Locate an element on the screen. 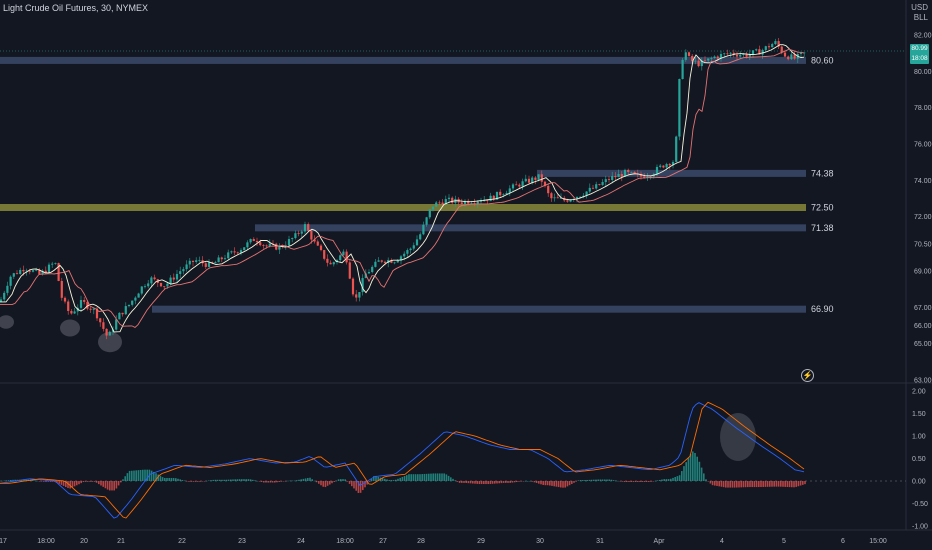 The image size is (932, 550). lightning-icon: ⚡ is located at coordinates (807, 375).